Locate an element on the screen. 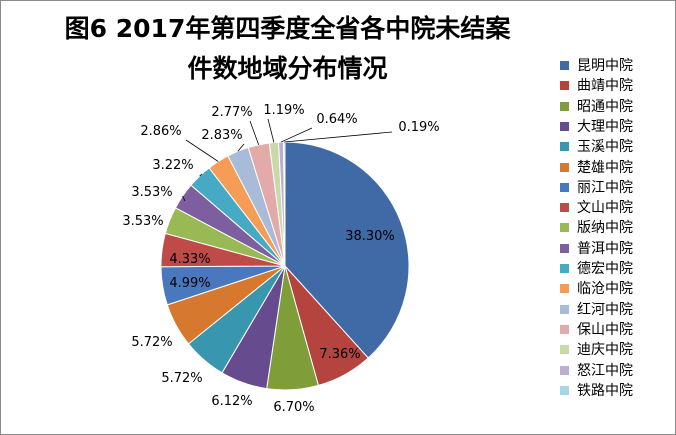 The width and height of the screenshot is (676, 435). legend-label: 德宏中院 is located at coordinates (605, 269).